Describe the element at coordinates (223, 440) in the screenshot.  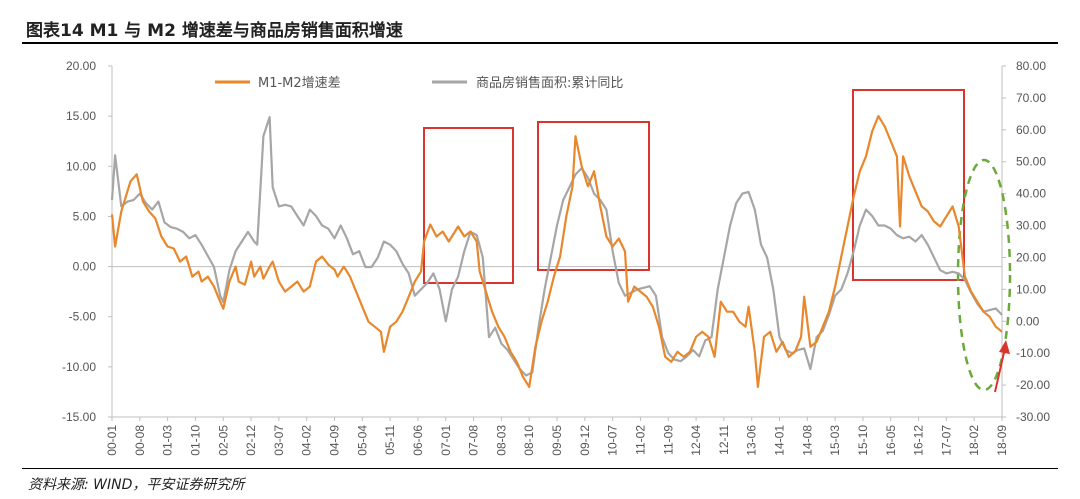
I see `x-tick-label: 02-05` at that location.